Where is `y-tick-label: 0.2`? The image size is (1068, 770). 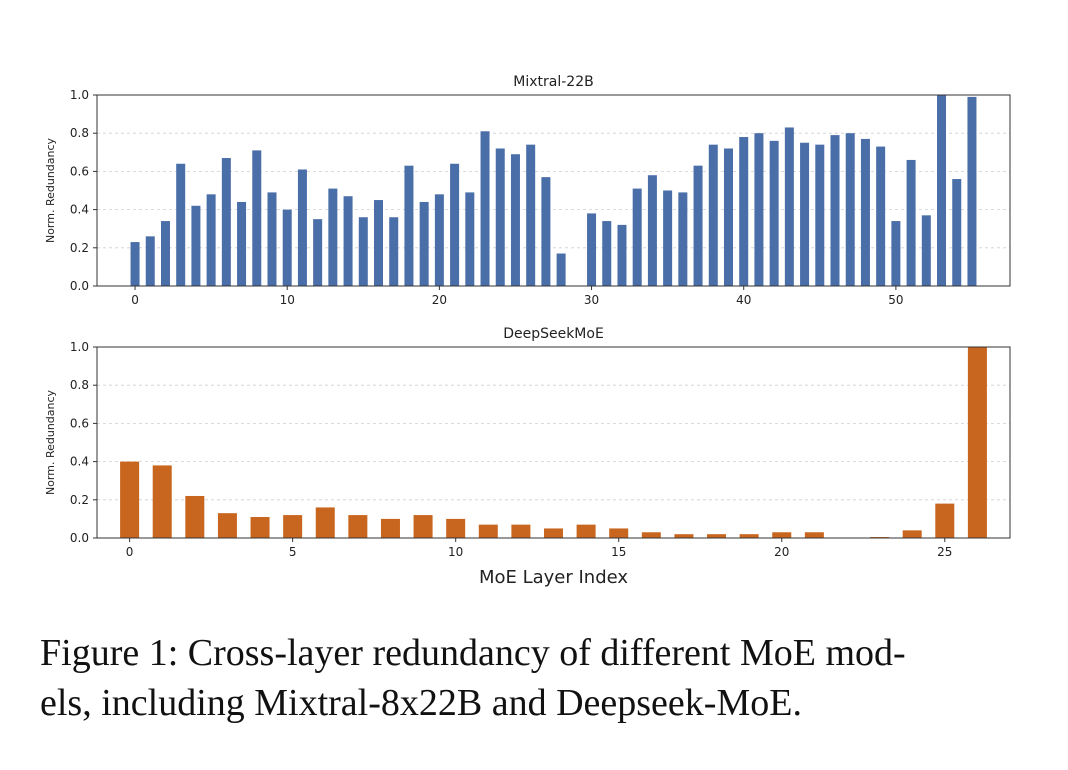
y-tick-label: 0.2 is located at coordinates (79, 500).